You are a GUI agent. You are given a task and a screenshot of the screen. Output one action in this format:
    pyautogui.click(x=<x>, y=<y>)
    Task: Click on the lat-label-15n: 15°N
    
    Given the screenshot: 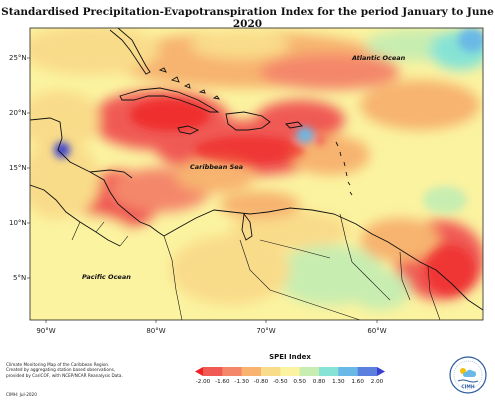 What is the action you would take?
    pyautogui.click(x=18, y=168)
    